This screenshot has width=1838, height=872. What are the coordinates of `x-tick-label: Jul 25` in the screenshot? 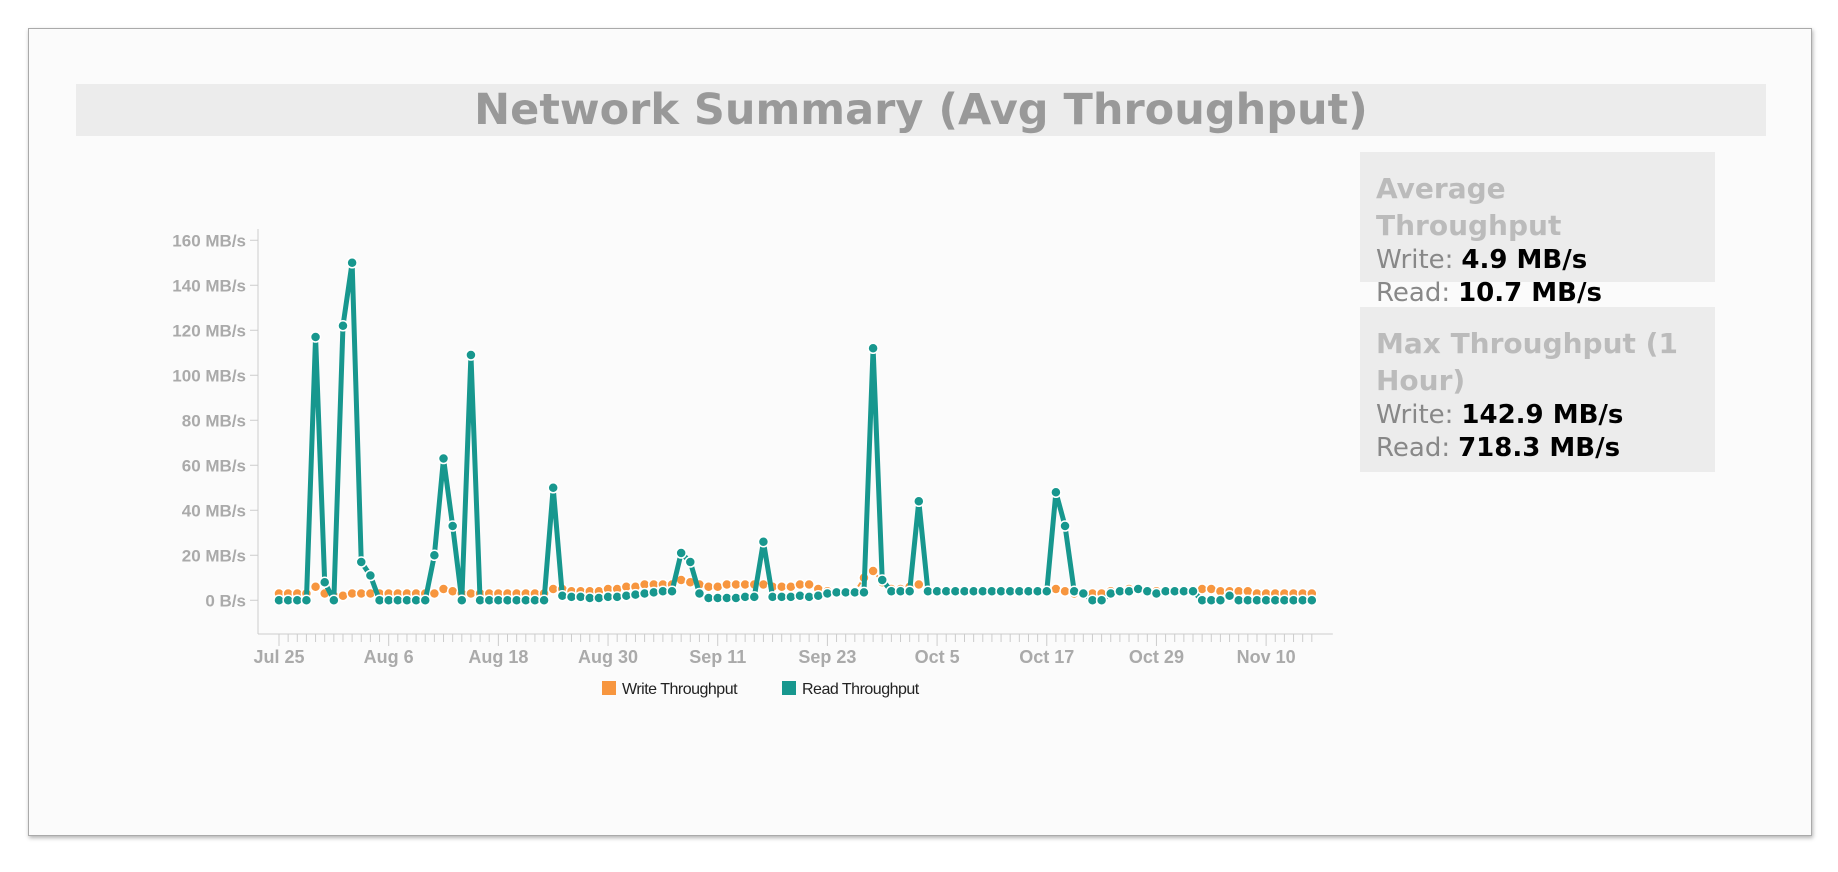 It's located at (278, 657).